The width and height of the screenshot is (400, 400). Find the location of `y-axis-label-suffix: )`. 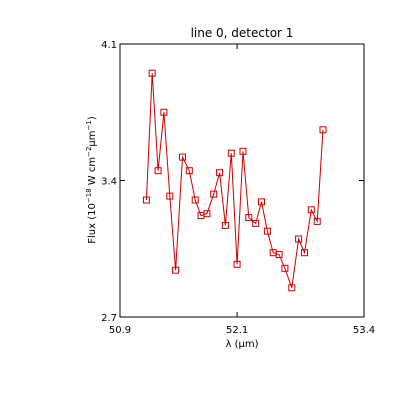

y-axis-label-suffix: ) is located at coordinates (92, 118).